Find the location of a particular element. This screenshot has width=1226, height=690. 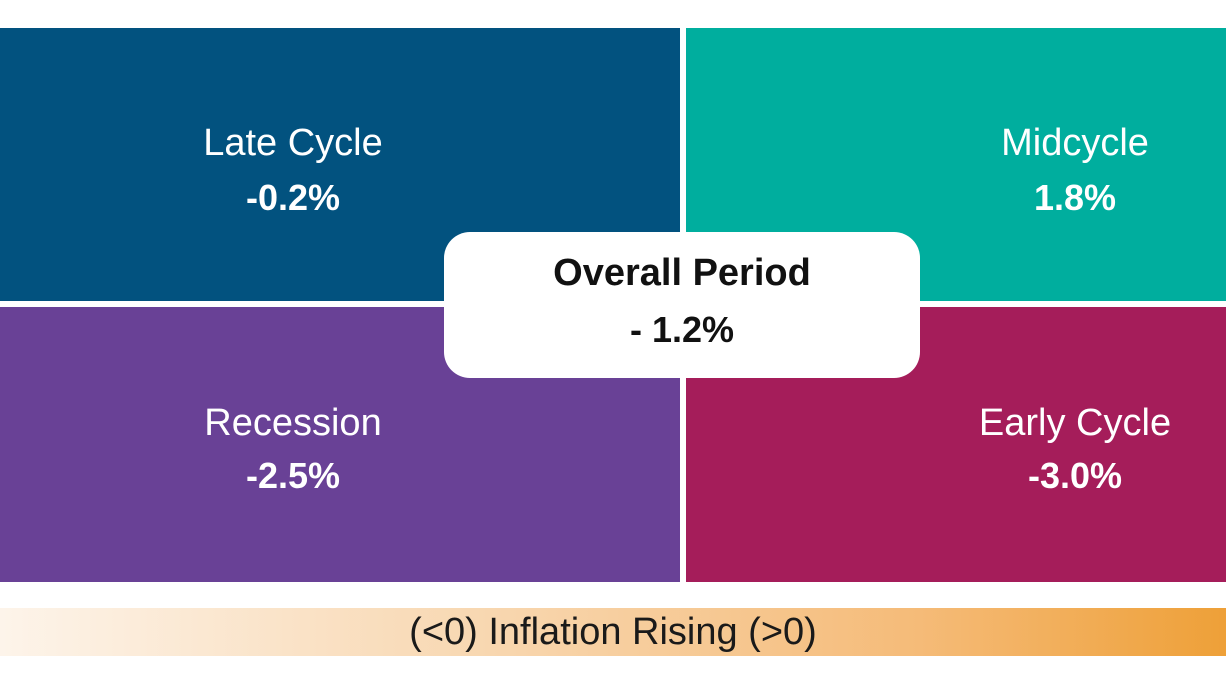

late-cycle-value: -0.2% is located at coordinates (293, 197).